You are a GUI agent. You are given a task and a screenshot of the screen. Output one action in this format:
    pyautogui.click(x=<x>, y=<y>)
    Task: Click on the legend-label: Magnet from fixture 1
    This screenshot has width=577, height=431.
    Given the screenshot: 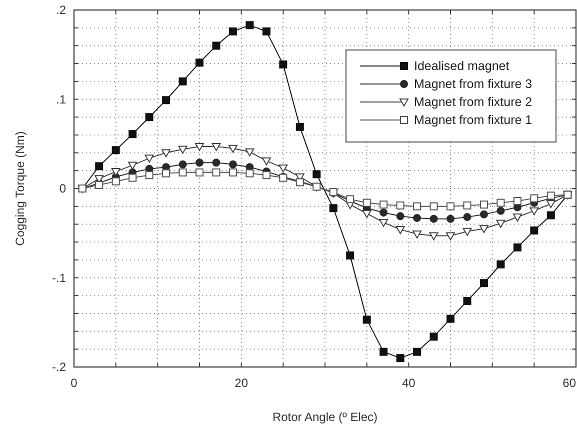 What is the action you would take?
    pyautogui.click(x=473, y=120)
    